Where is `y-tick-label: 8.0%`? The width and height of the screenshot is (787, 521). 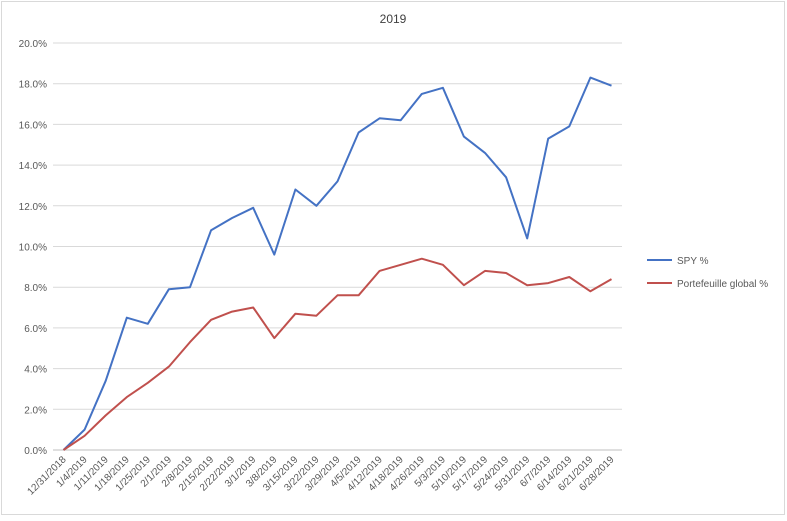 y-tick-label: 8.0% is located at coordinates (35, 288).